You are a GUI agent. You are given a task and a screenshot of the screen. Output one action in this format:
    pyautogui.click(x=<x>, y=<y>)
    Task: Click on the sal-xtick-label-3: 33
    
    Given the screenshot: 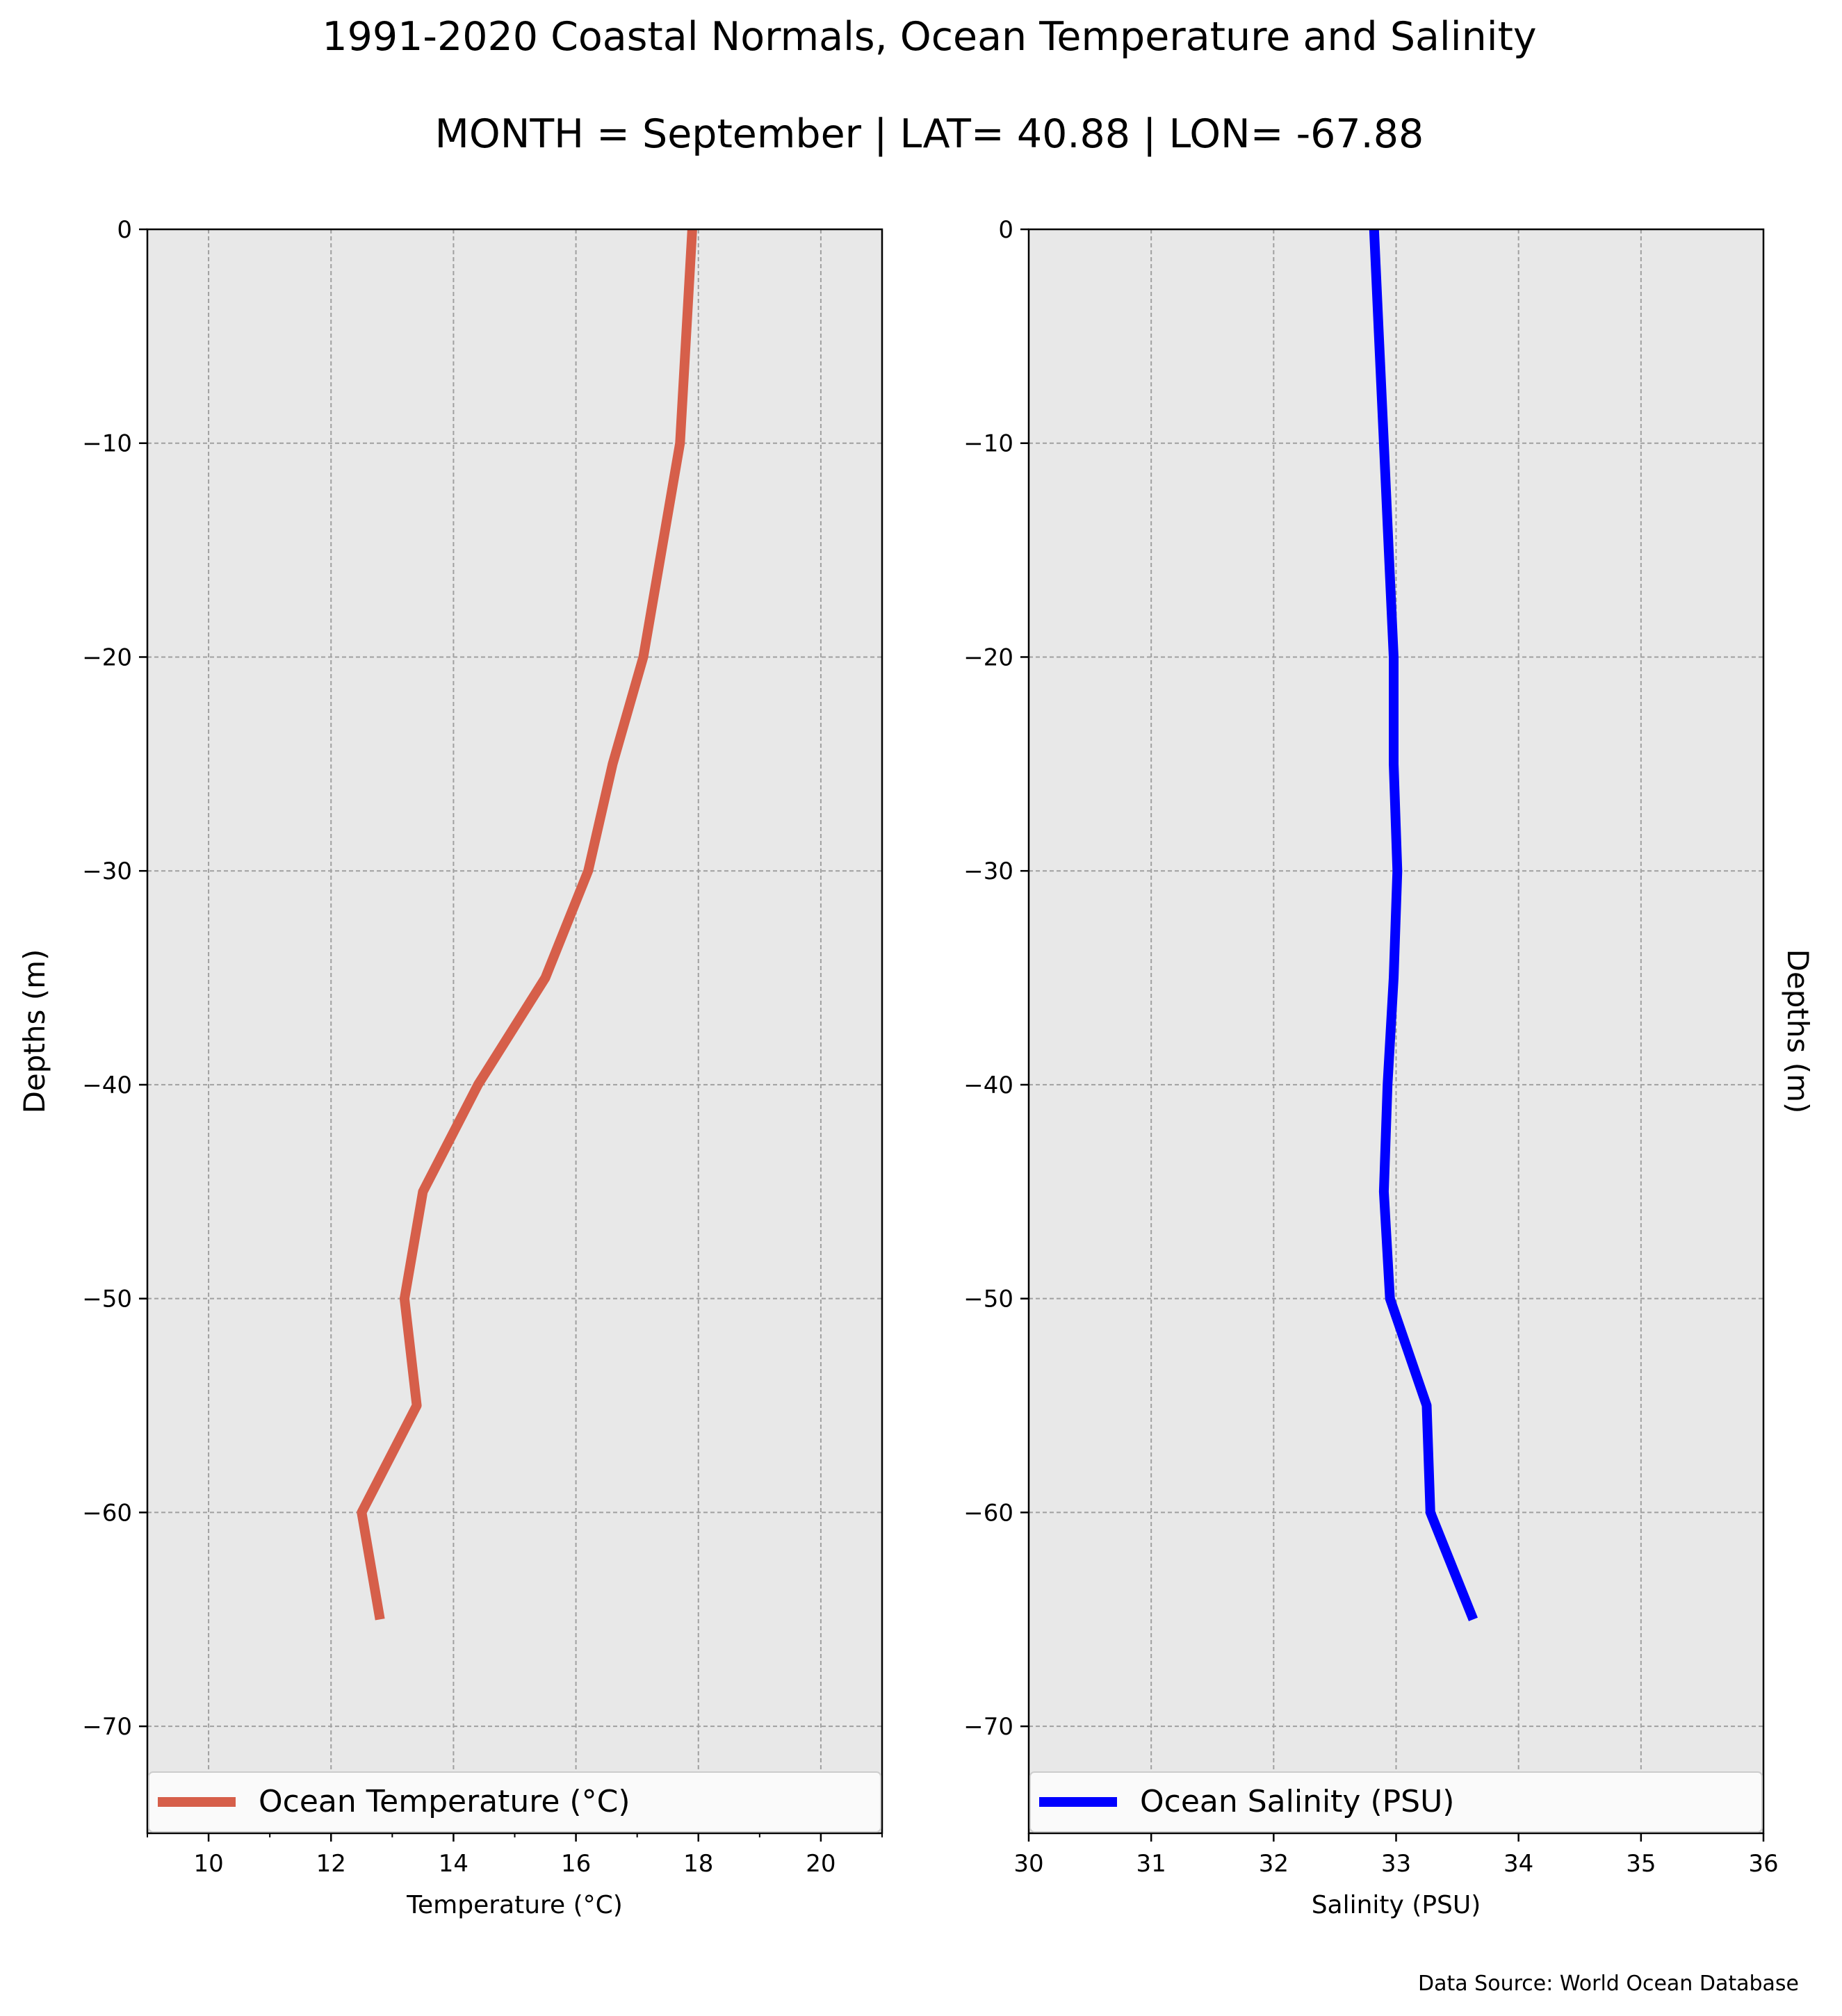 What is the action you would take?
    pyautogui.click(x=1396, y=1864)
    